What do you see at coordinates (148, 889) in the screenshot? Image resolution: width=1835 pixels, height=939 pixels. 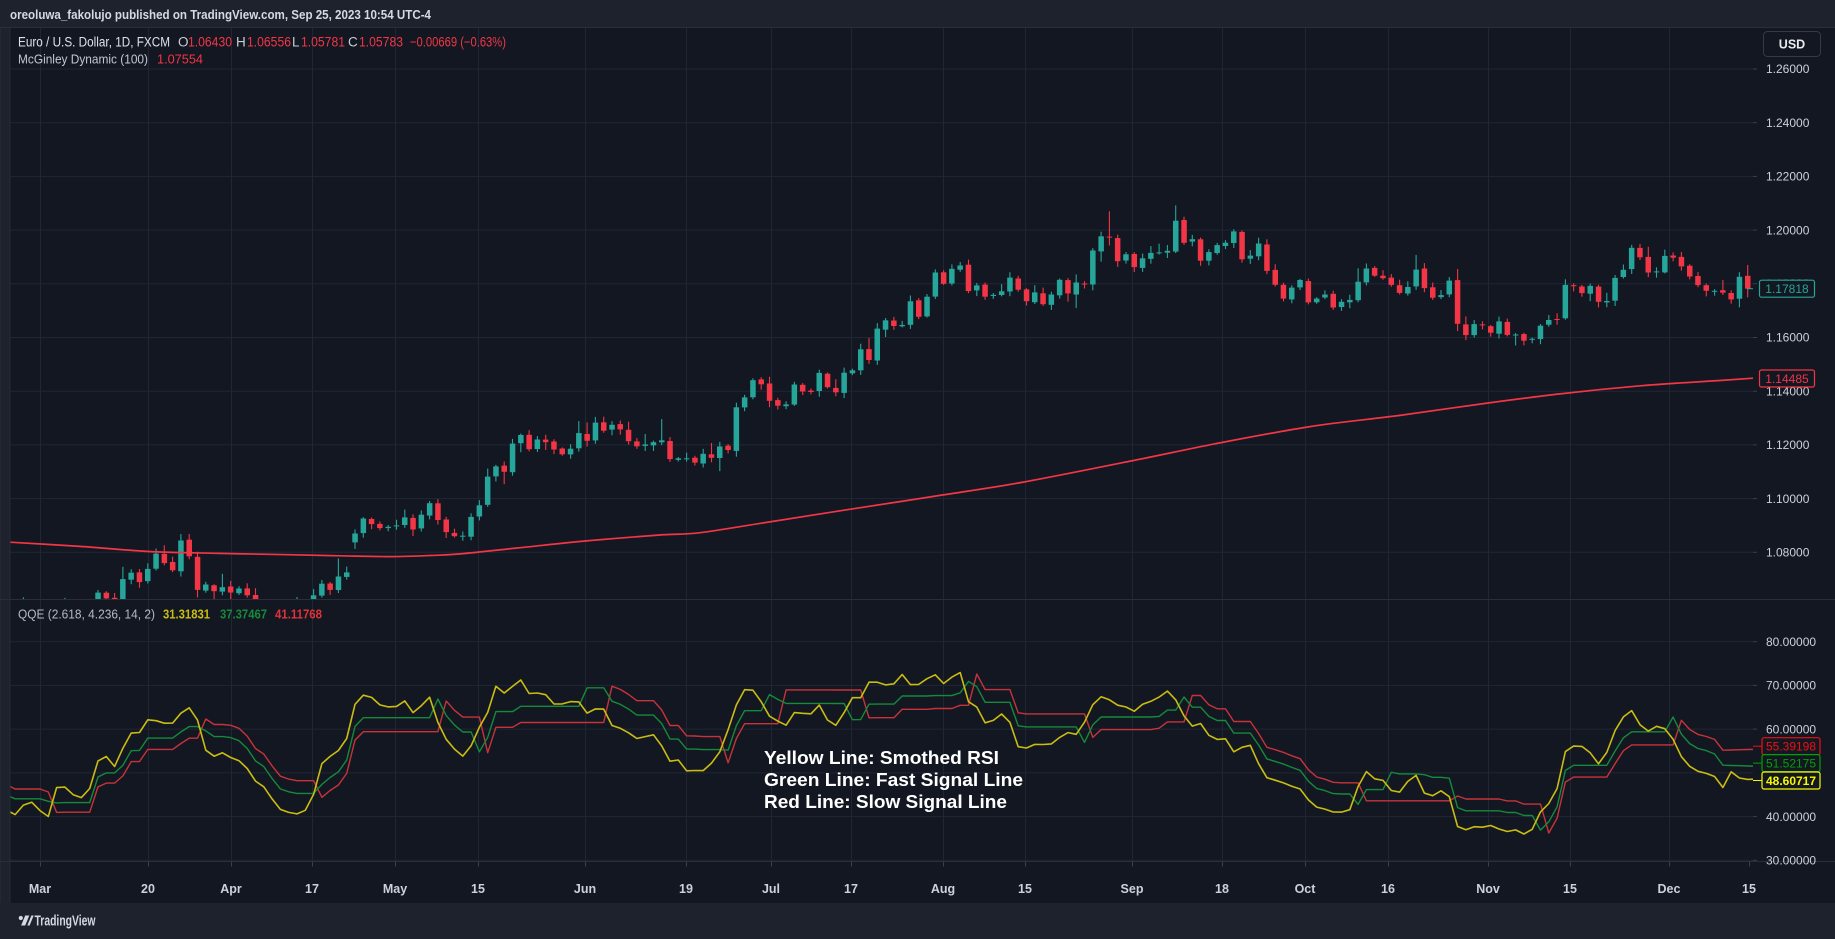 I see `svg-text: 20` at bounding box center [148, 889].